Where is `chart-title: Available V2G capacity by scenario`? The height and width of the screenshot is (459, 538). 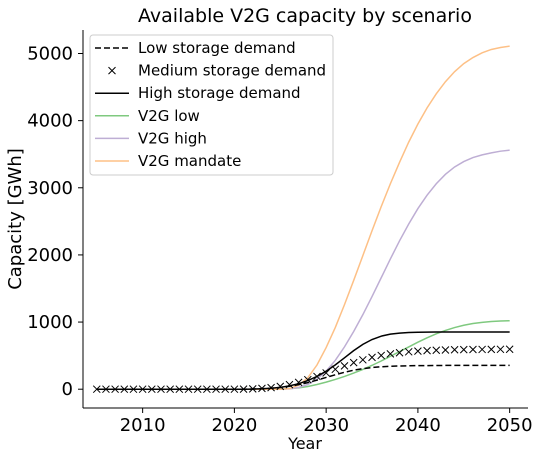 chart-title: Available V2G capacity by scenario is located at coordinates (305, 16).